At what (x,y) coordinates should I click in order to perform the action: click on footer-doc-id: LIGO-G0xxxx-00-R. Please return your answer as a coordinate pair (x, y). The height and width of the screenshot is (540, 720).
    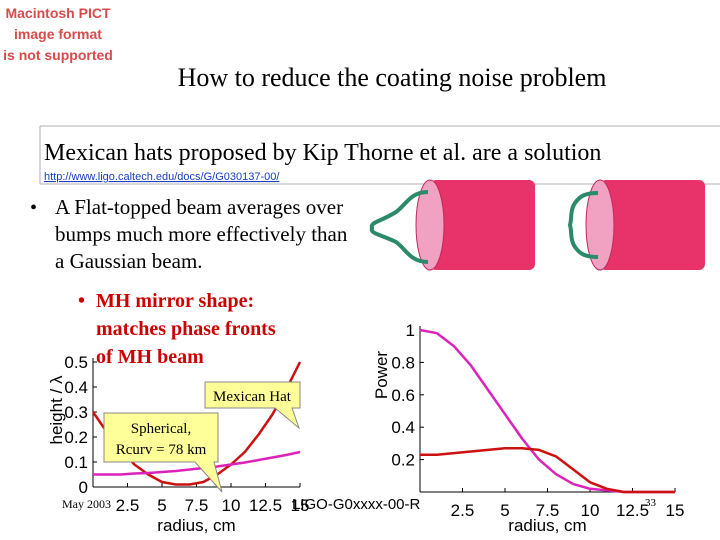
    Looking at the image, I should click on (356, 504).